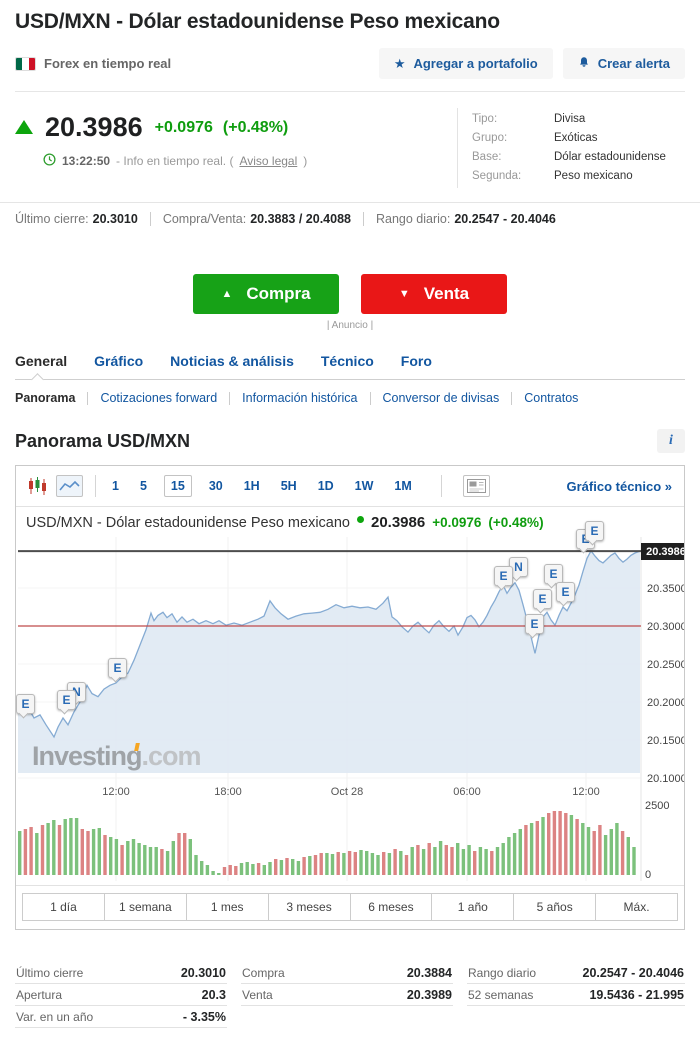  I want to click on stat-label: Rango diario:, so click(413, 219).